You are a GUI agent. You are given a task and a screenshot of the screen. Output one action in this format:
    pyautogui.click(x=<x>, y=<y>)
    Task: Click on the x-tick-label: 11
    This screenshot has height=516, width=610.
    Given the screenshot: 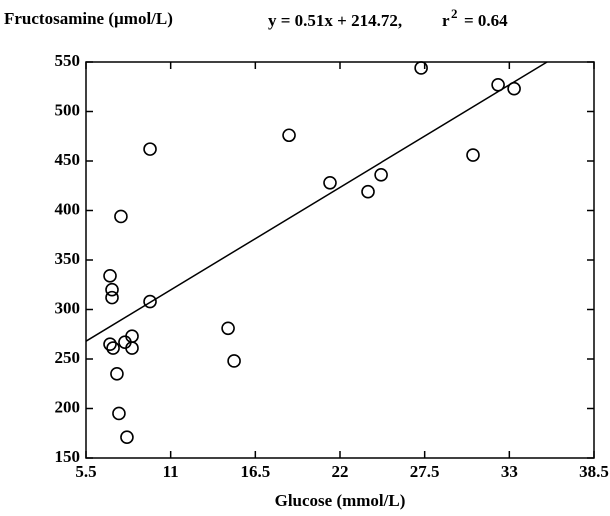 What is the action you would take?
    pyautogui.click(x=171, y=471)
    